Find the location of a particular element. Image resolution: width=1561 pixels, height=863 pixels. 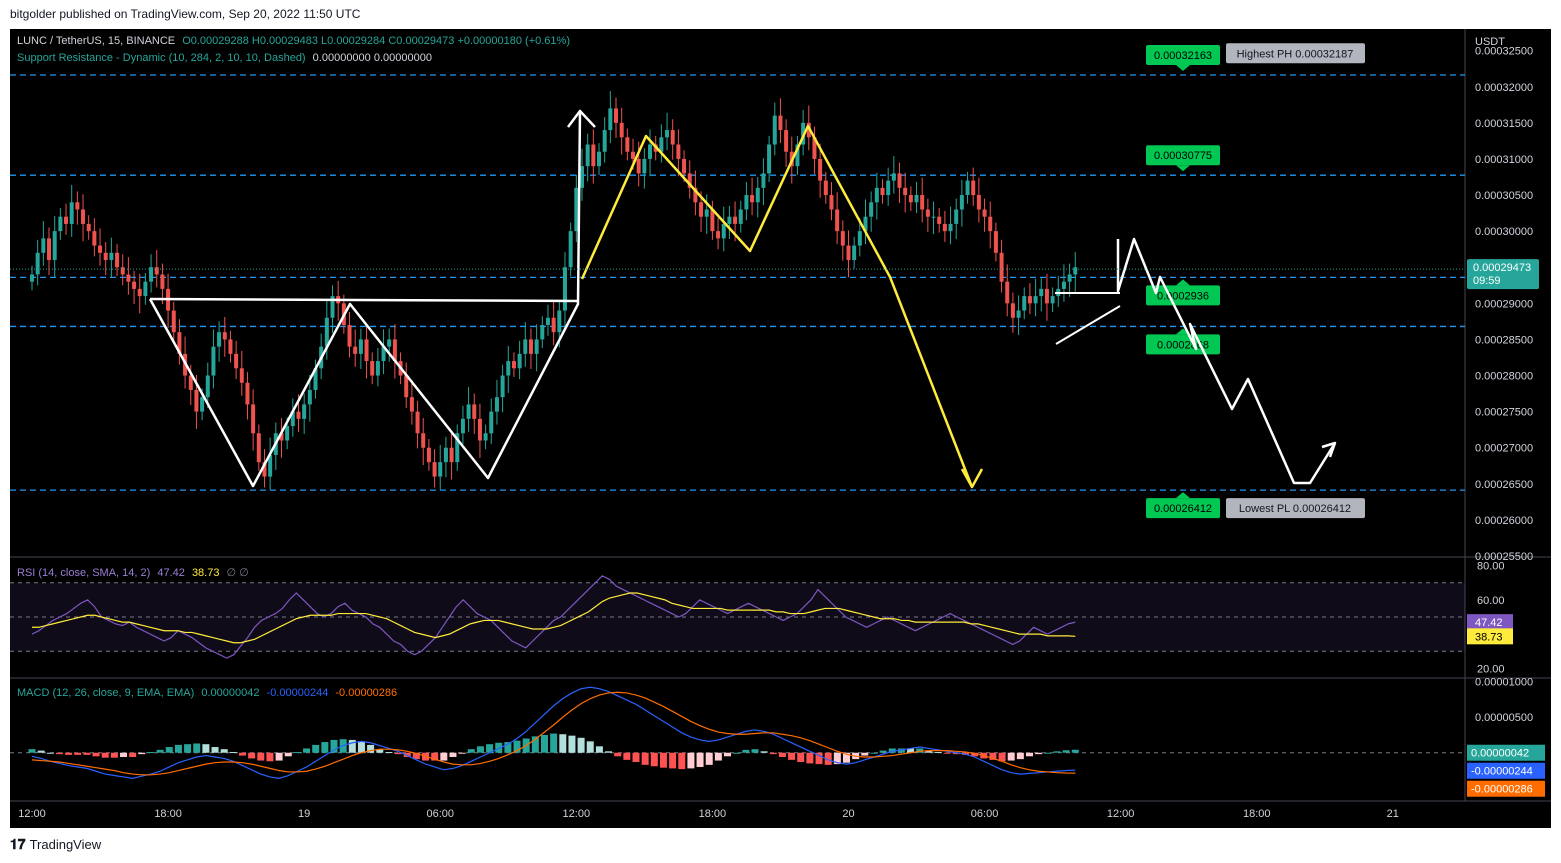

rsi-value: 47.42 is located at coordinates (171, 573).